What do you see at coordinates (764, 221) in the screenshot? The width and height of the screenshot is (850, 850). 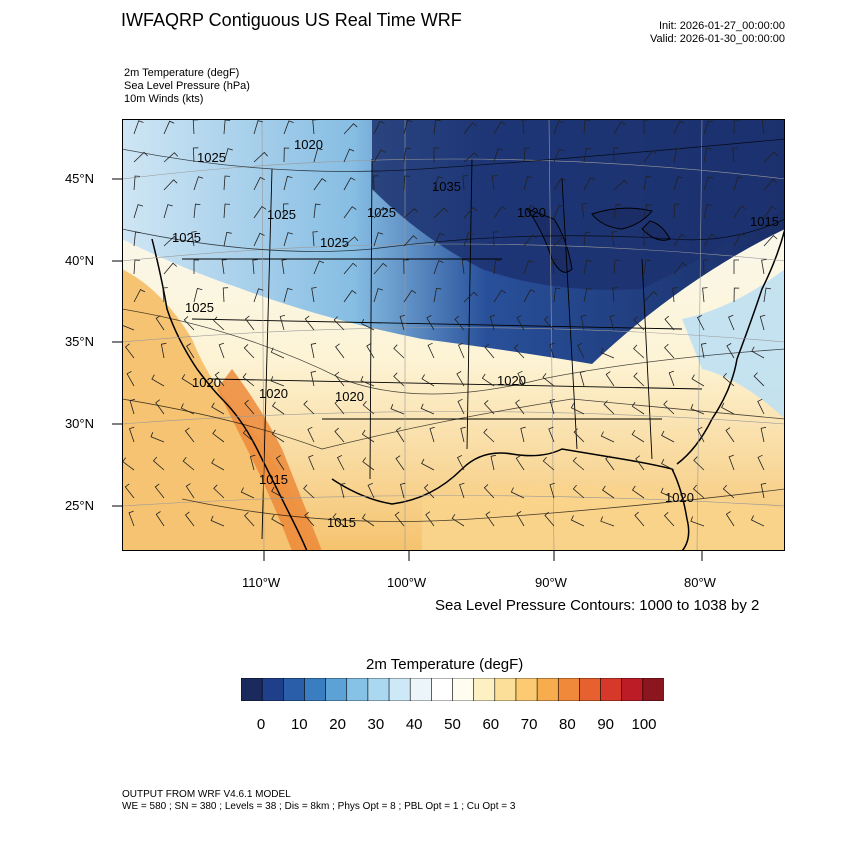 I see `contour-label: 1015` at bounding box center [764, 221].